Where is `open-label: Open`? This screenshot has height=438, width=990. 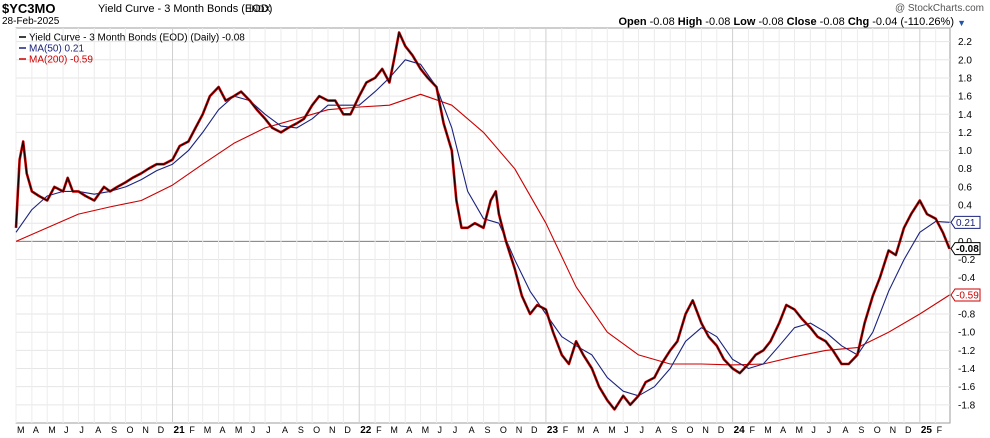 open-label: Open is located at coordinates (632, 22).